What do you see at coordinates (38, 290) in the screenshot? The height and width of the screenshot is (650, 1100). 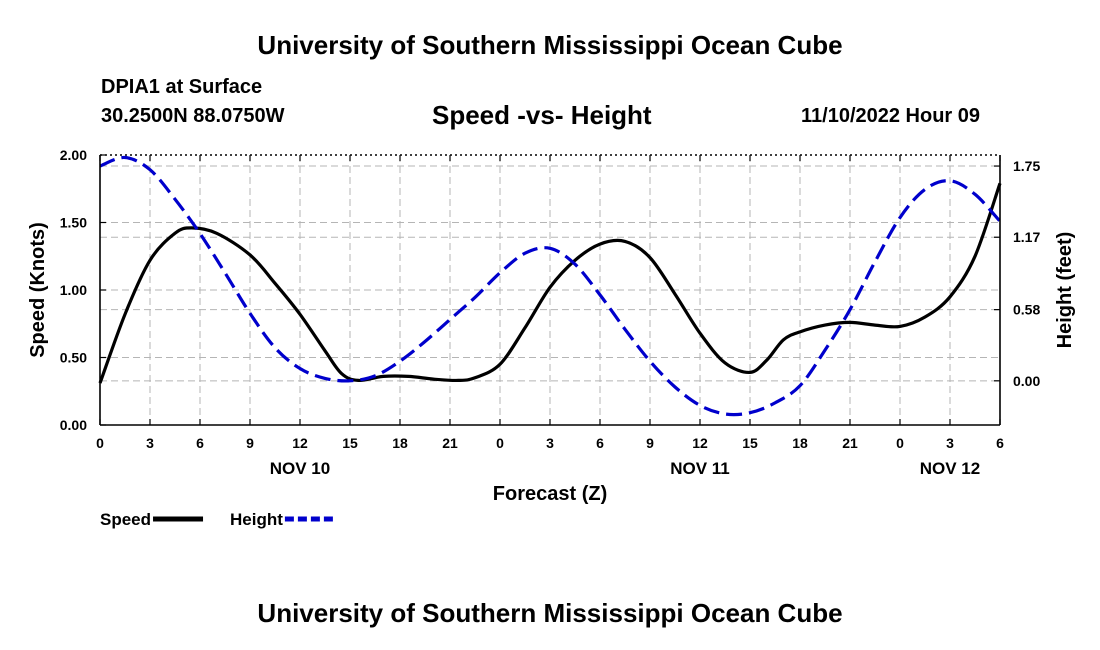 I see `y-axis-title: Speed (Knots)` at bounding box center [38, 290].